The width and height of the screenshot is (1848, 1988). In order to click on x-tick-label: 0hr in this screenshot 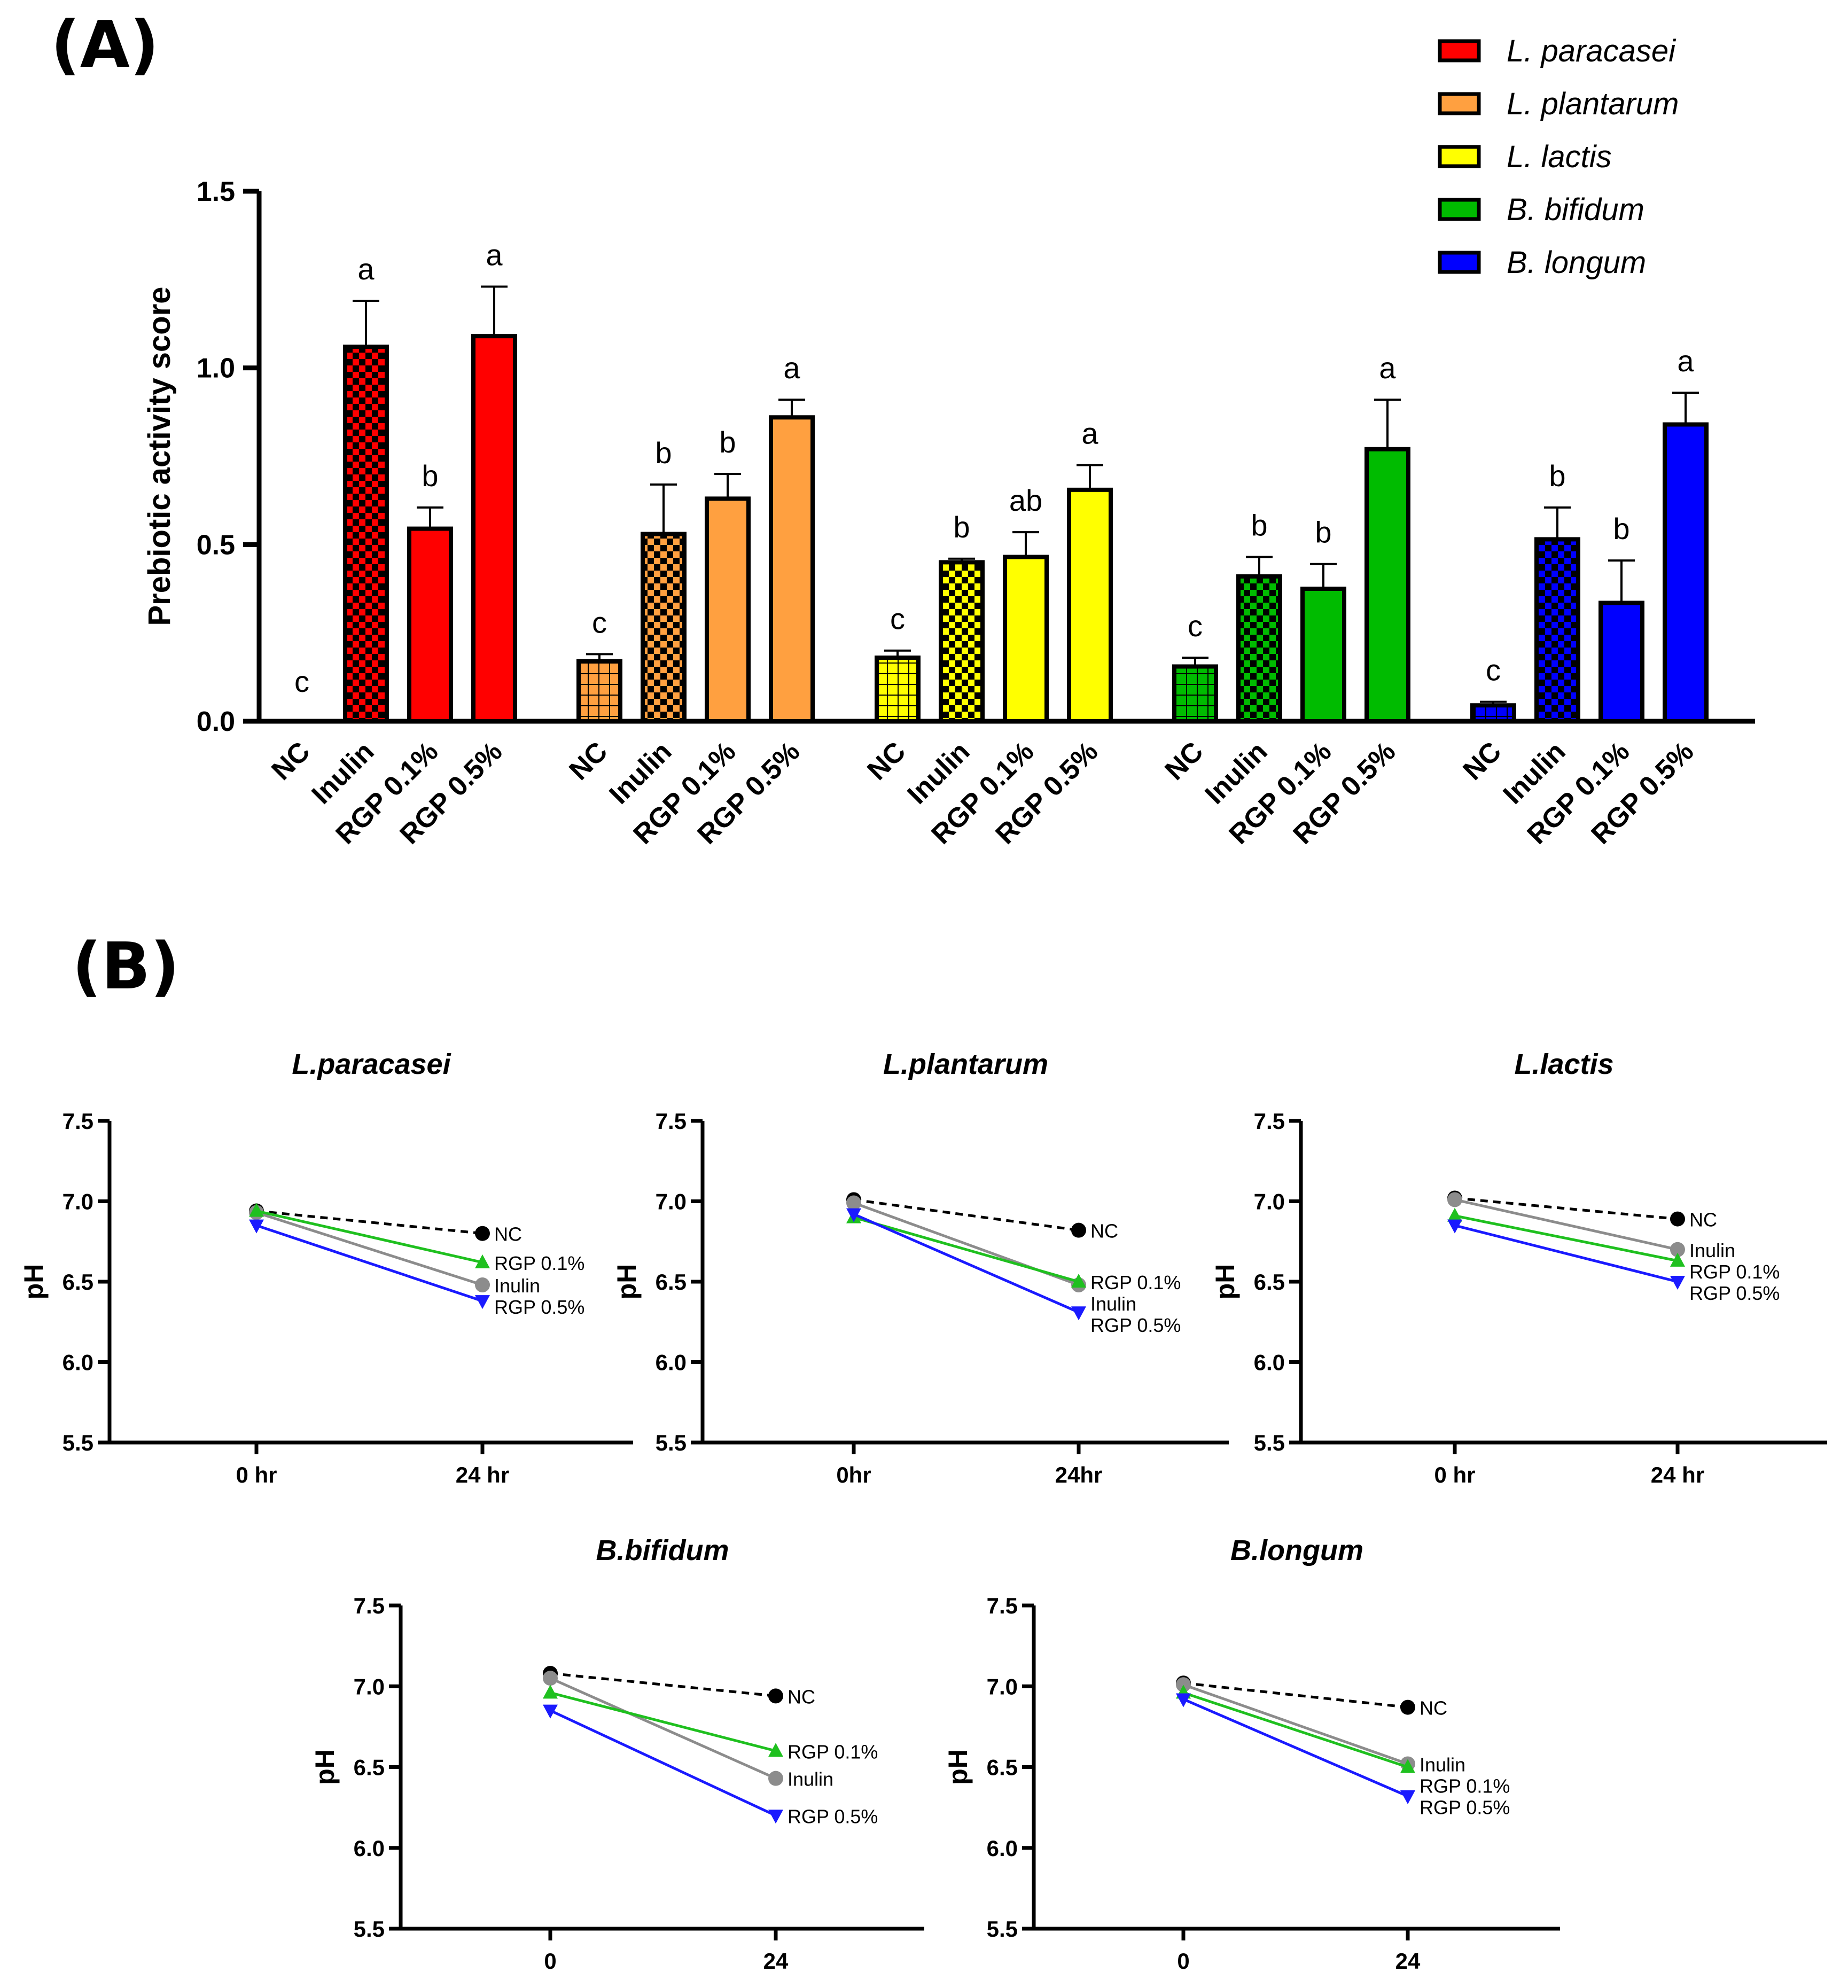, I will do `click(853, 1474)`.